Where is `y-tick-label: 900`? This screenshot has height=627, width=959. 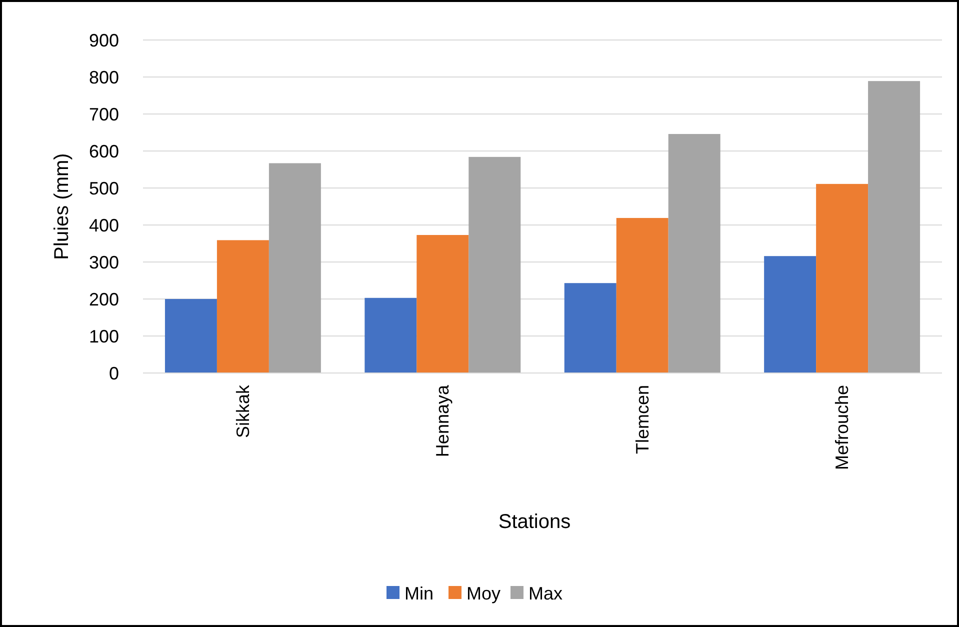 y-tick-label: 900 is located at coordinates (103, 40).